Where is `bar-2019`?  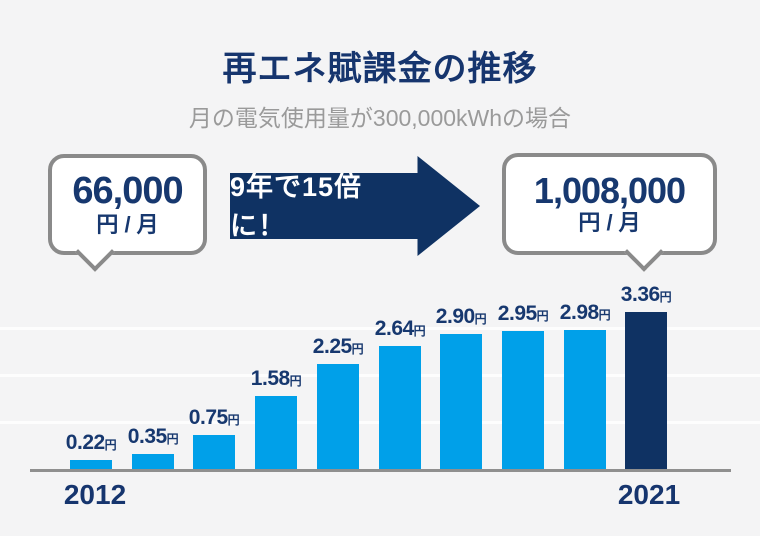 bar-2019 is located at coordinates (523, 400).